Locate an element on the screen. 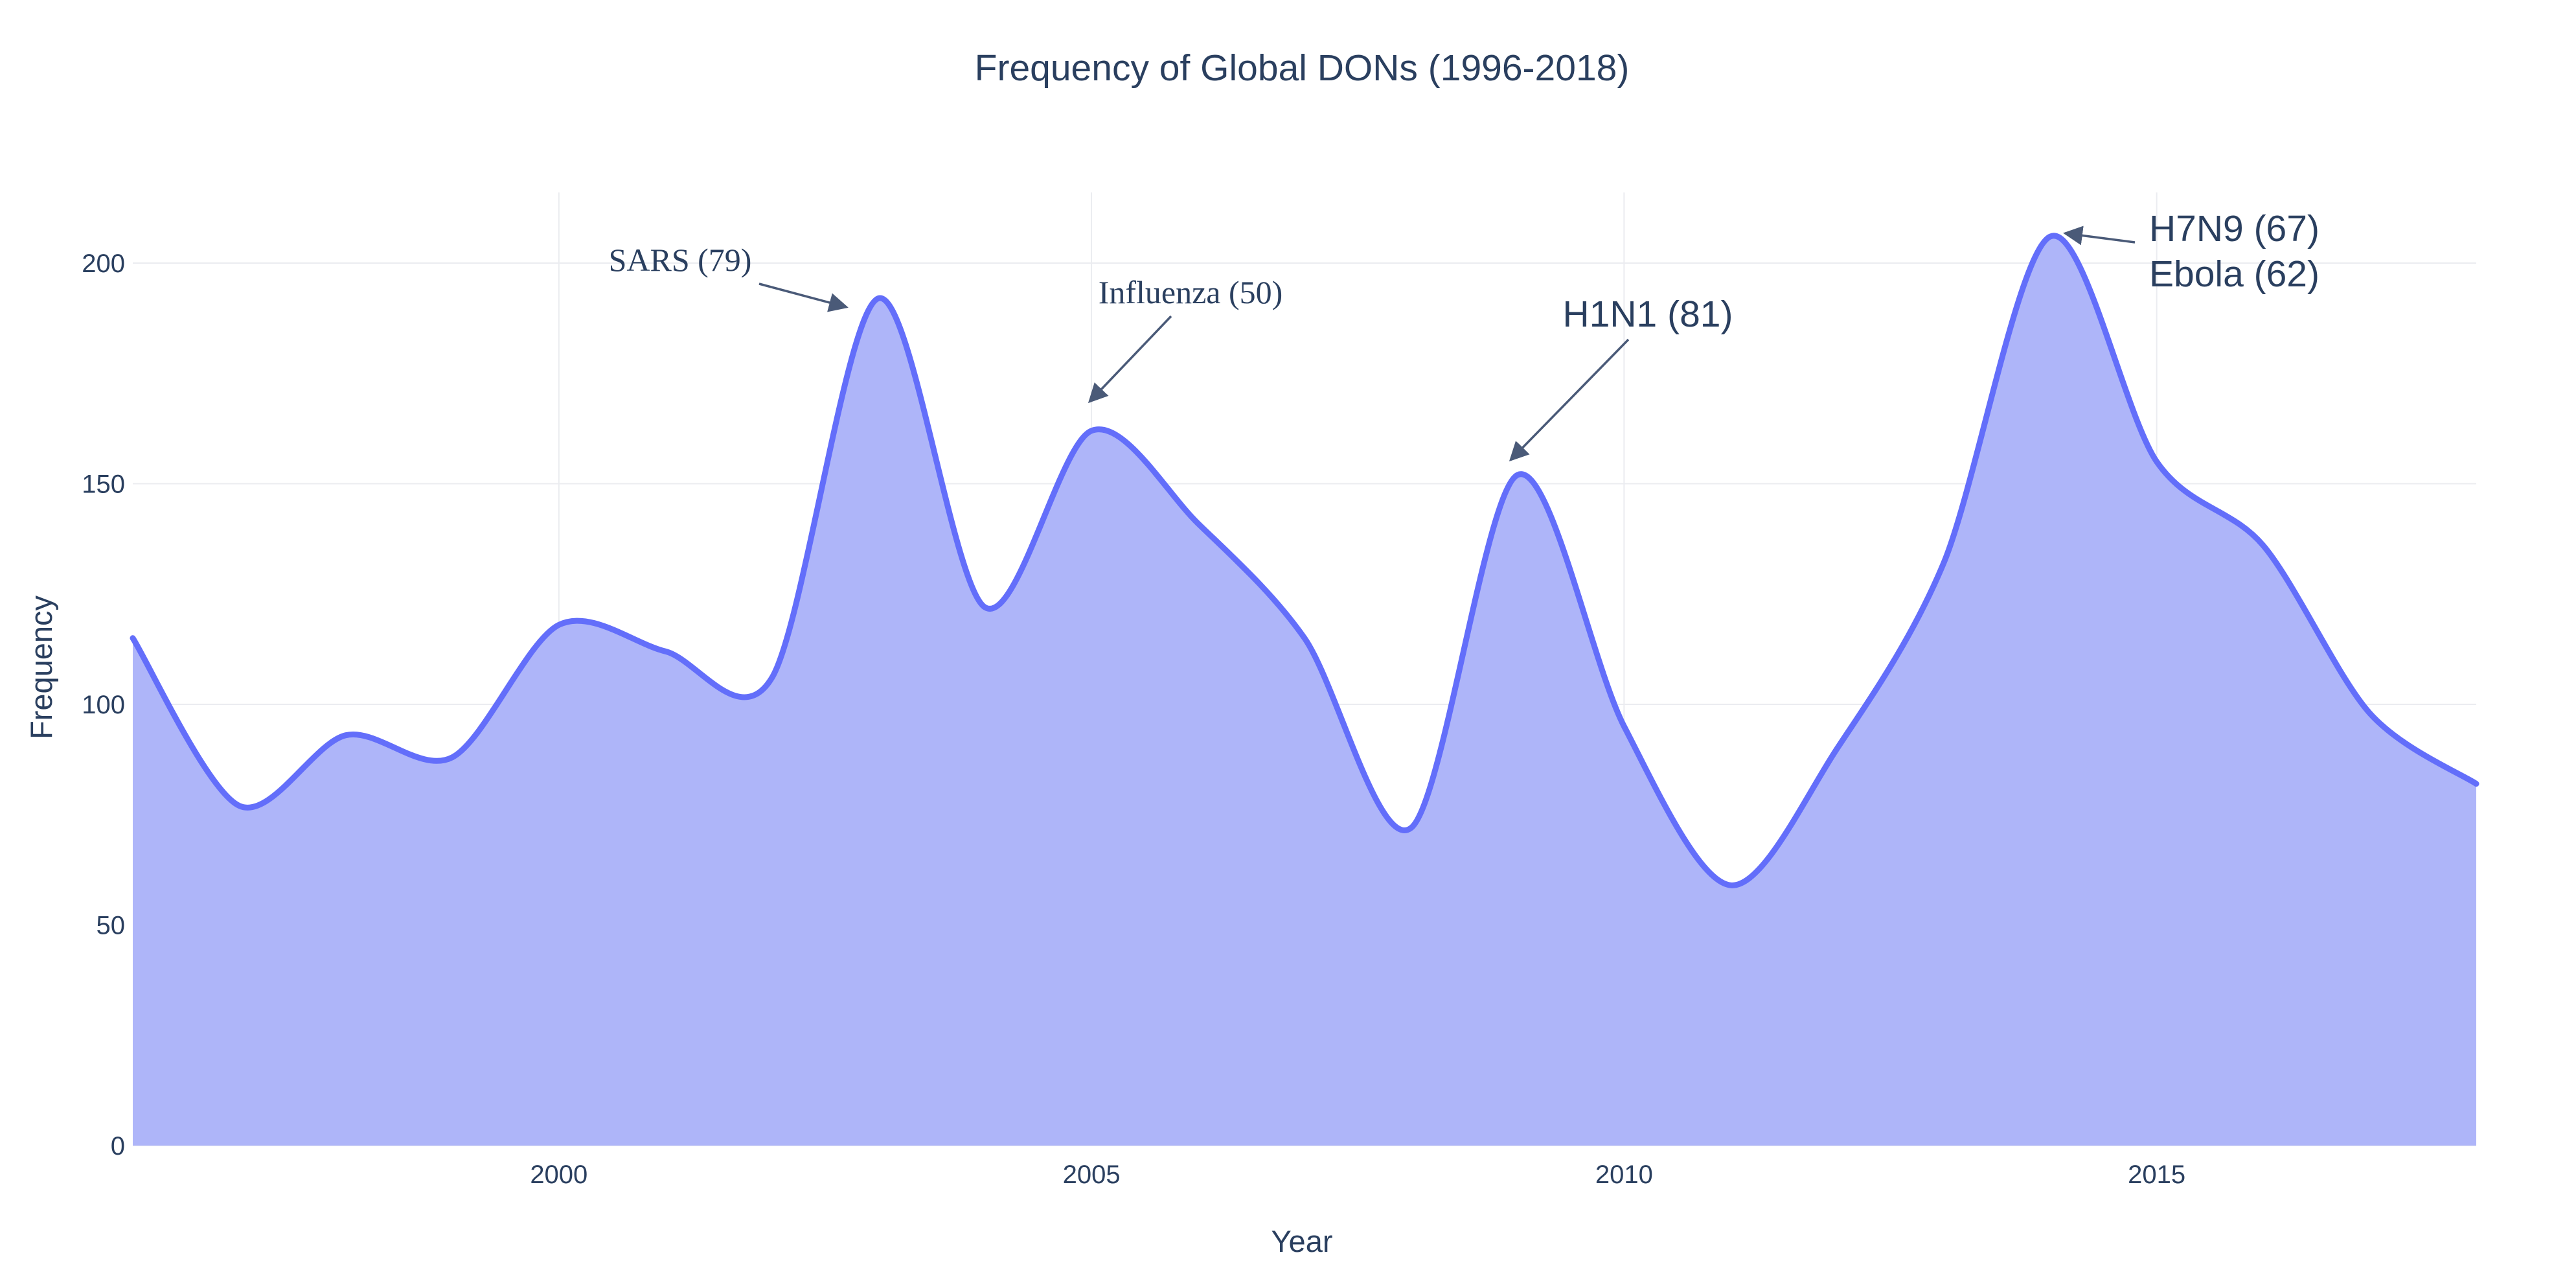 The height and width of the screenshot is (1270, 2576). annotation-h7n9-label: H7N9 (67) is located at coordinates (2234, 228).